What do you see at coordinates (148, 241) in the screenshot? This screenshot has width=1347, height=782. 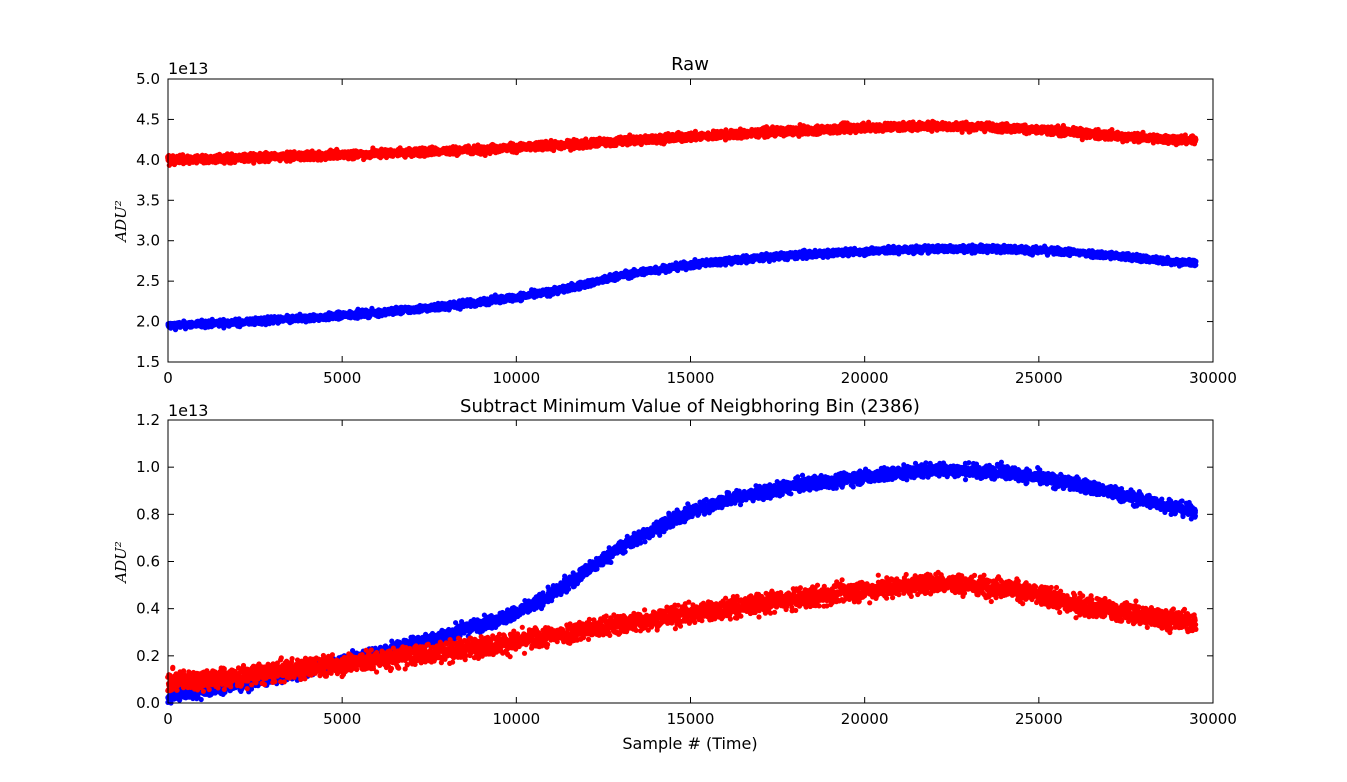 I see `y-tick-label: 3.0` at bounding box center [148, 241].